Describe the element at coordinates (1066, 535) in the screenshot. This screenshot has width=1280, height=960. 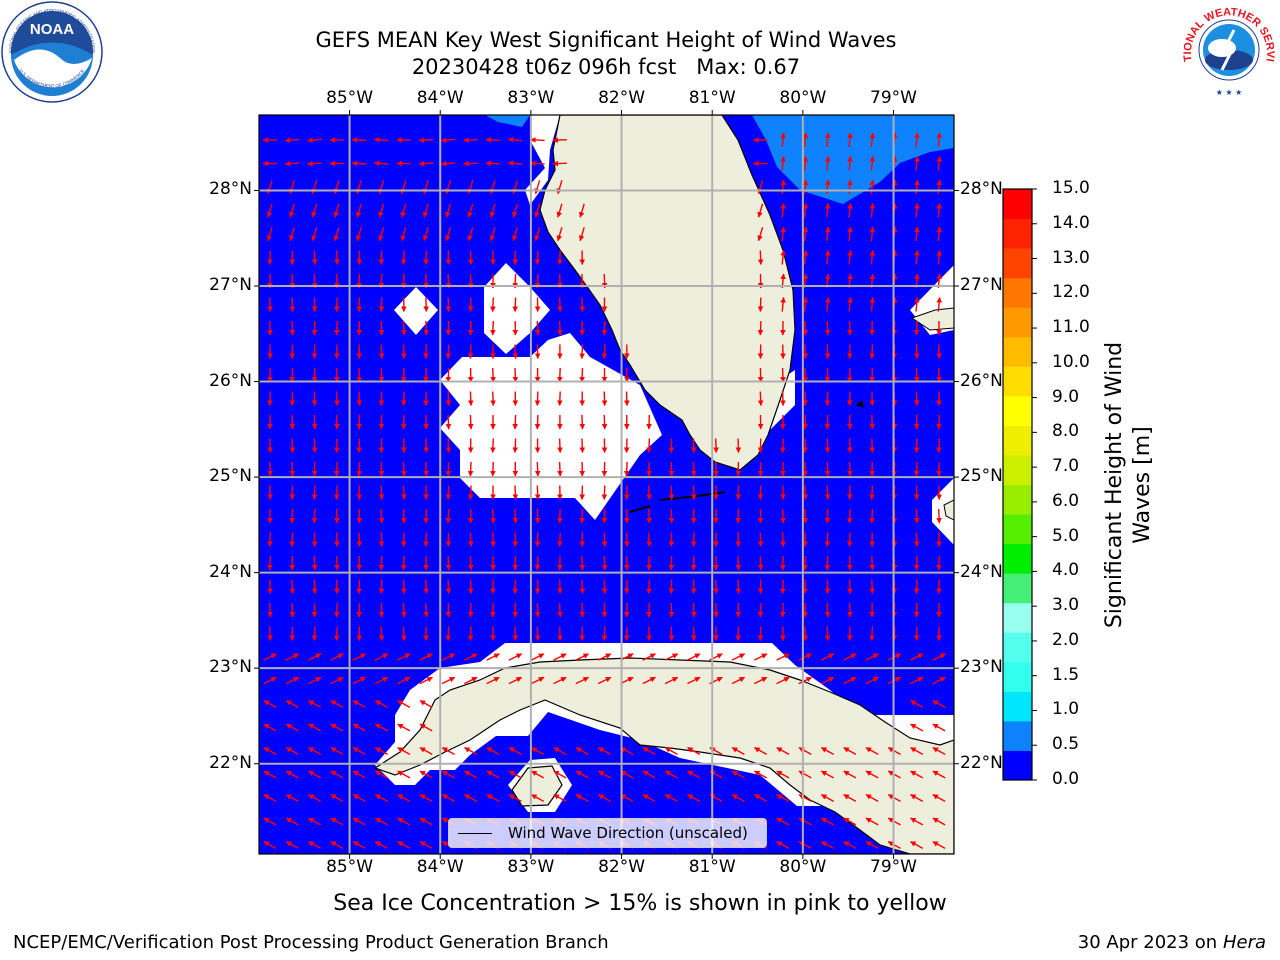
I see `colorbar-tick-label: 5.0` at that location.